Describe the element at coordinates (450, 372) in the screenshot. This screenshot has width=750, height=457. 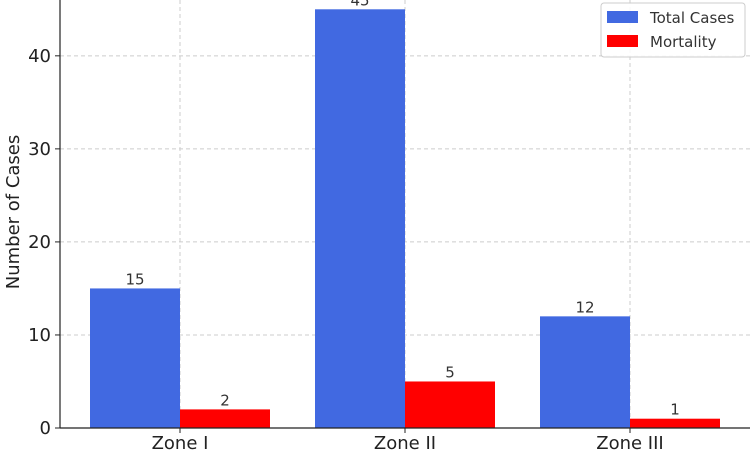
I see `data-label: 5` at that location.